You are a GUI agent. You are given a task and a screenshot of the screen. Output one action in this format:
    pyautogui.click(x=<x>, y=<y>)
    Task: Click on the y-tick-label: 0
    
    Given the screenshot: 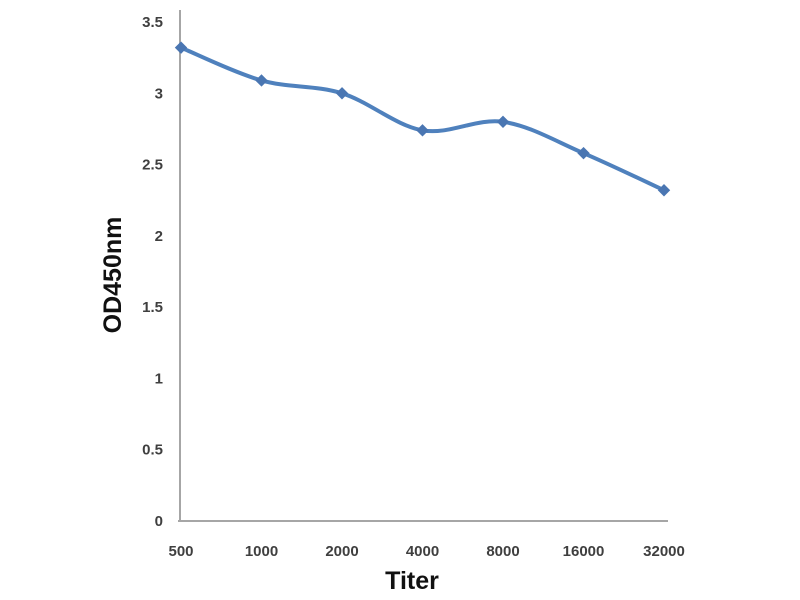 What is the action you would take?
    pyautogui.click(x=159, y=521)
    